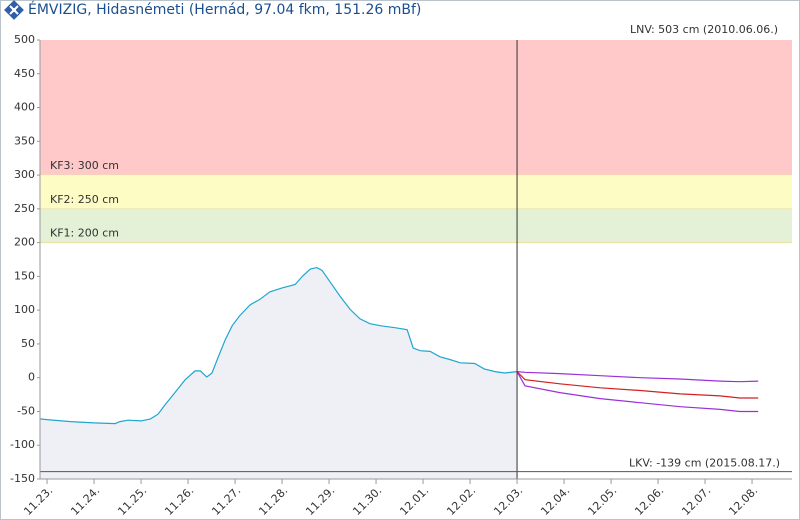 This screenshot has width=800, height=520. Describe the element at coordinates (226, 501) in the screenshot. I see `x-tick-label: 11.27.` at that location.